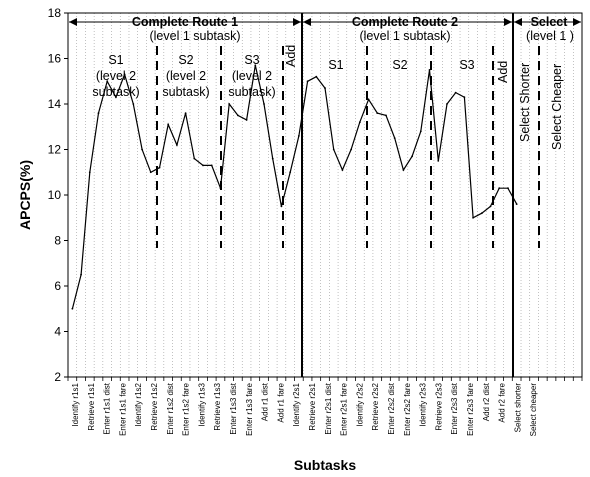  I want to click on x-category-label: Retrieve r1s3, so click(217, 406).